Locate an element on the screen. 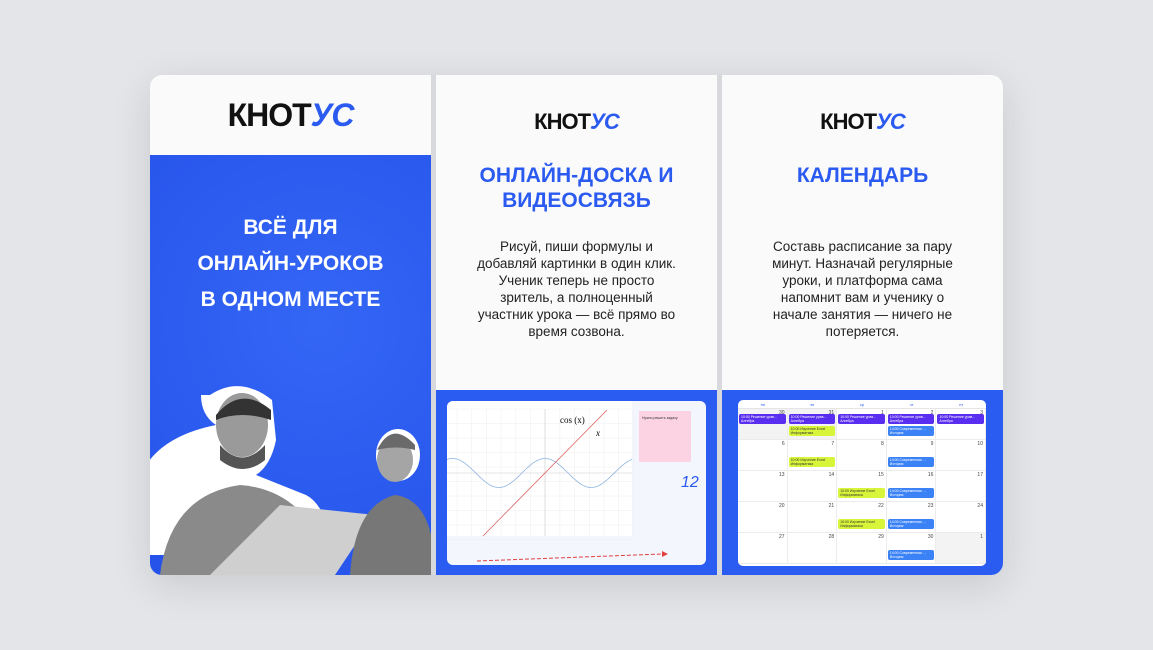 Image resolution: width=1153 pixels, height=650 pixels. calendar-day: 30 14:00 Современная ... История is located at coordinates (911, 548).